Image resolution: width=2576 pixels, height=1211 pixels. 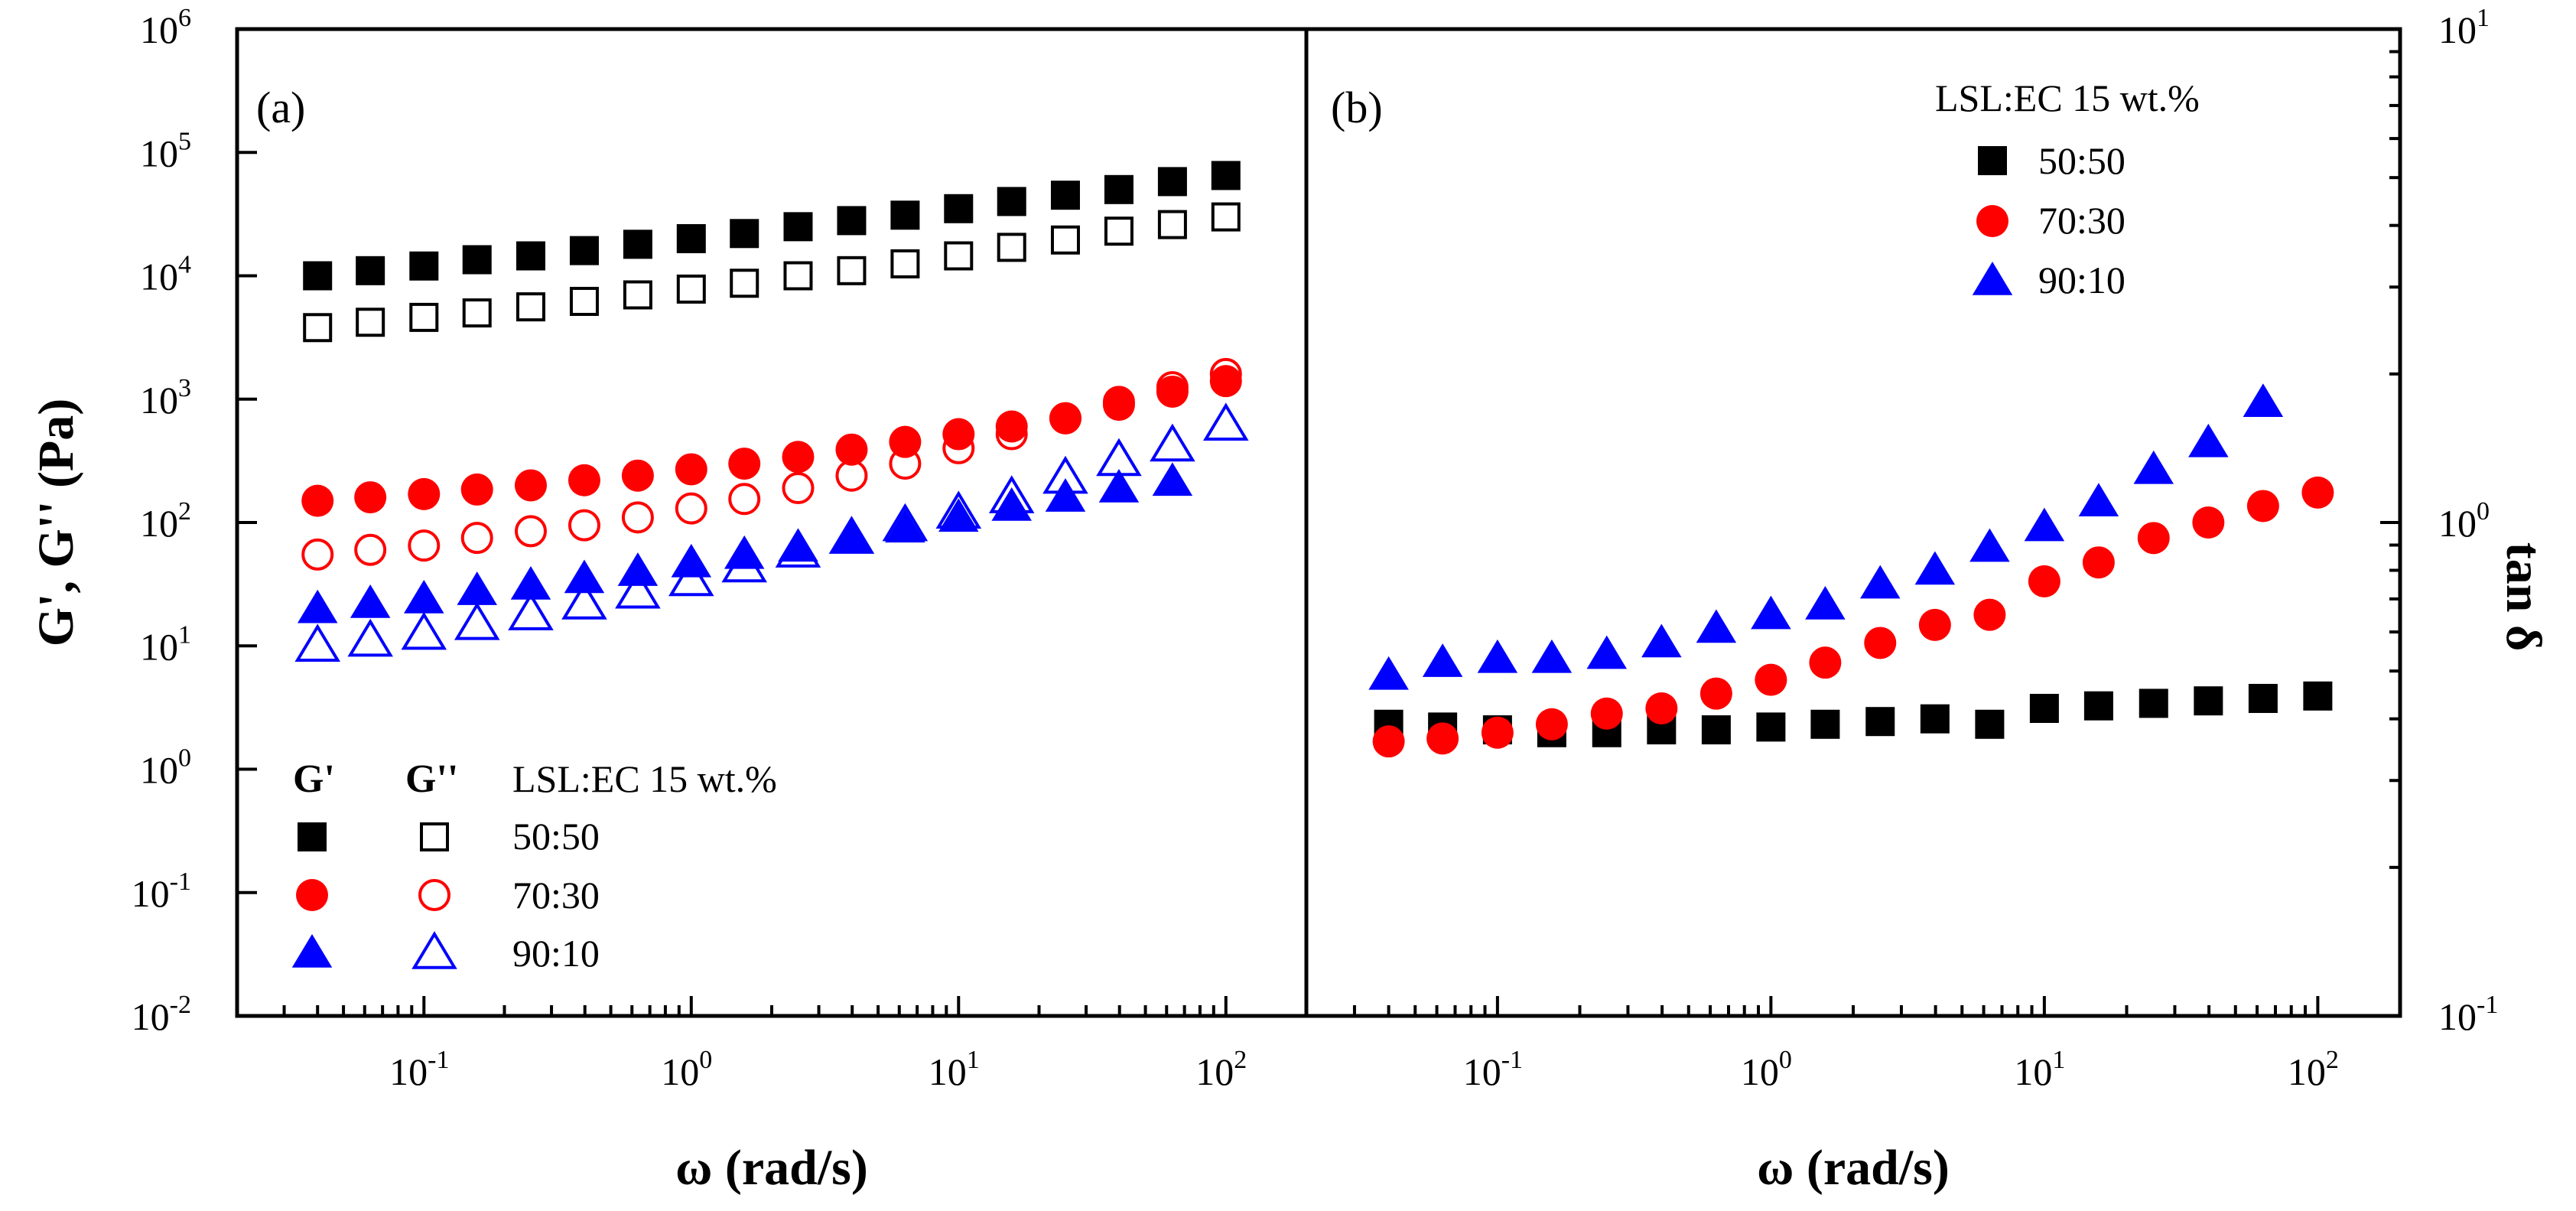 I want to click on panel-b-y-tick-label: 10⁰, so click(x=2464, y=521).